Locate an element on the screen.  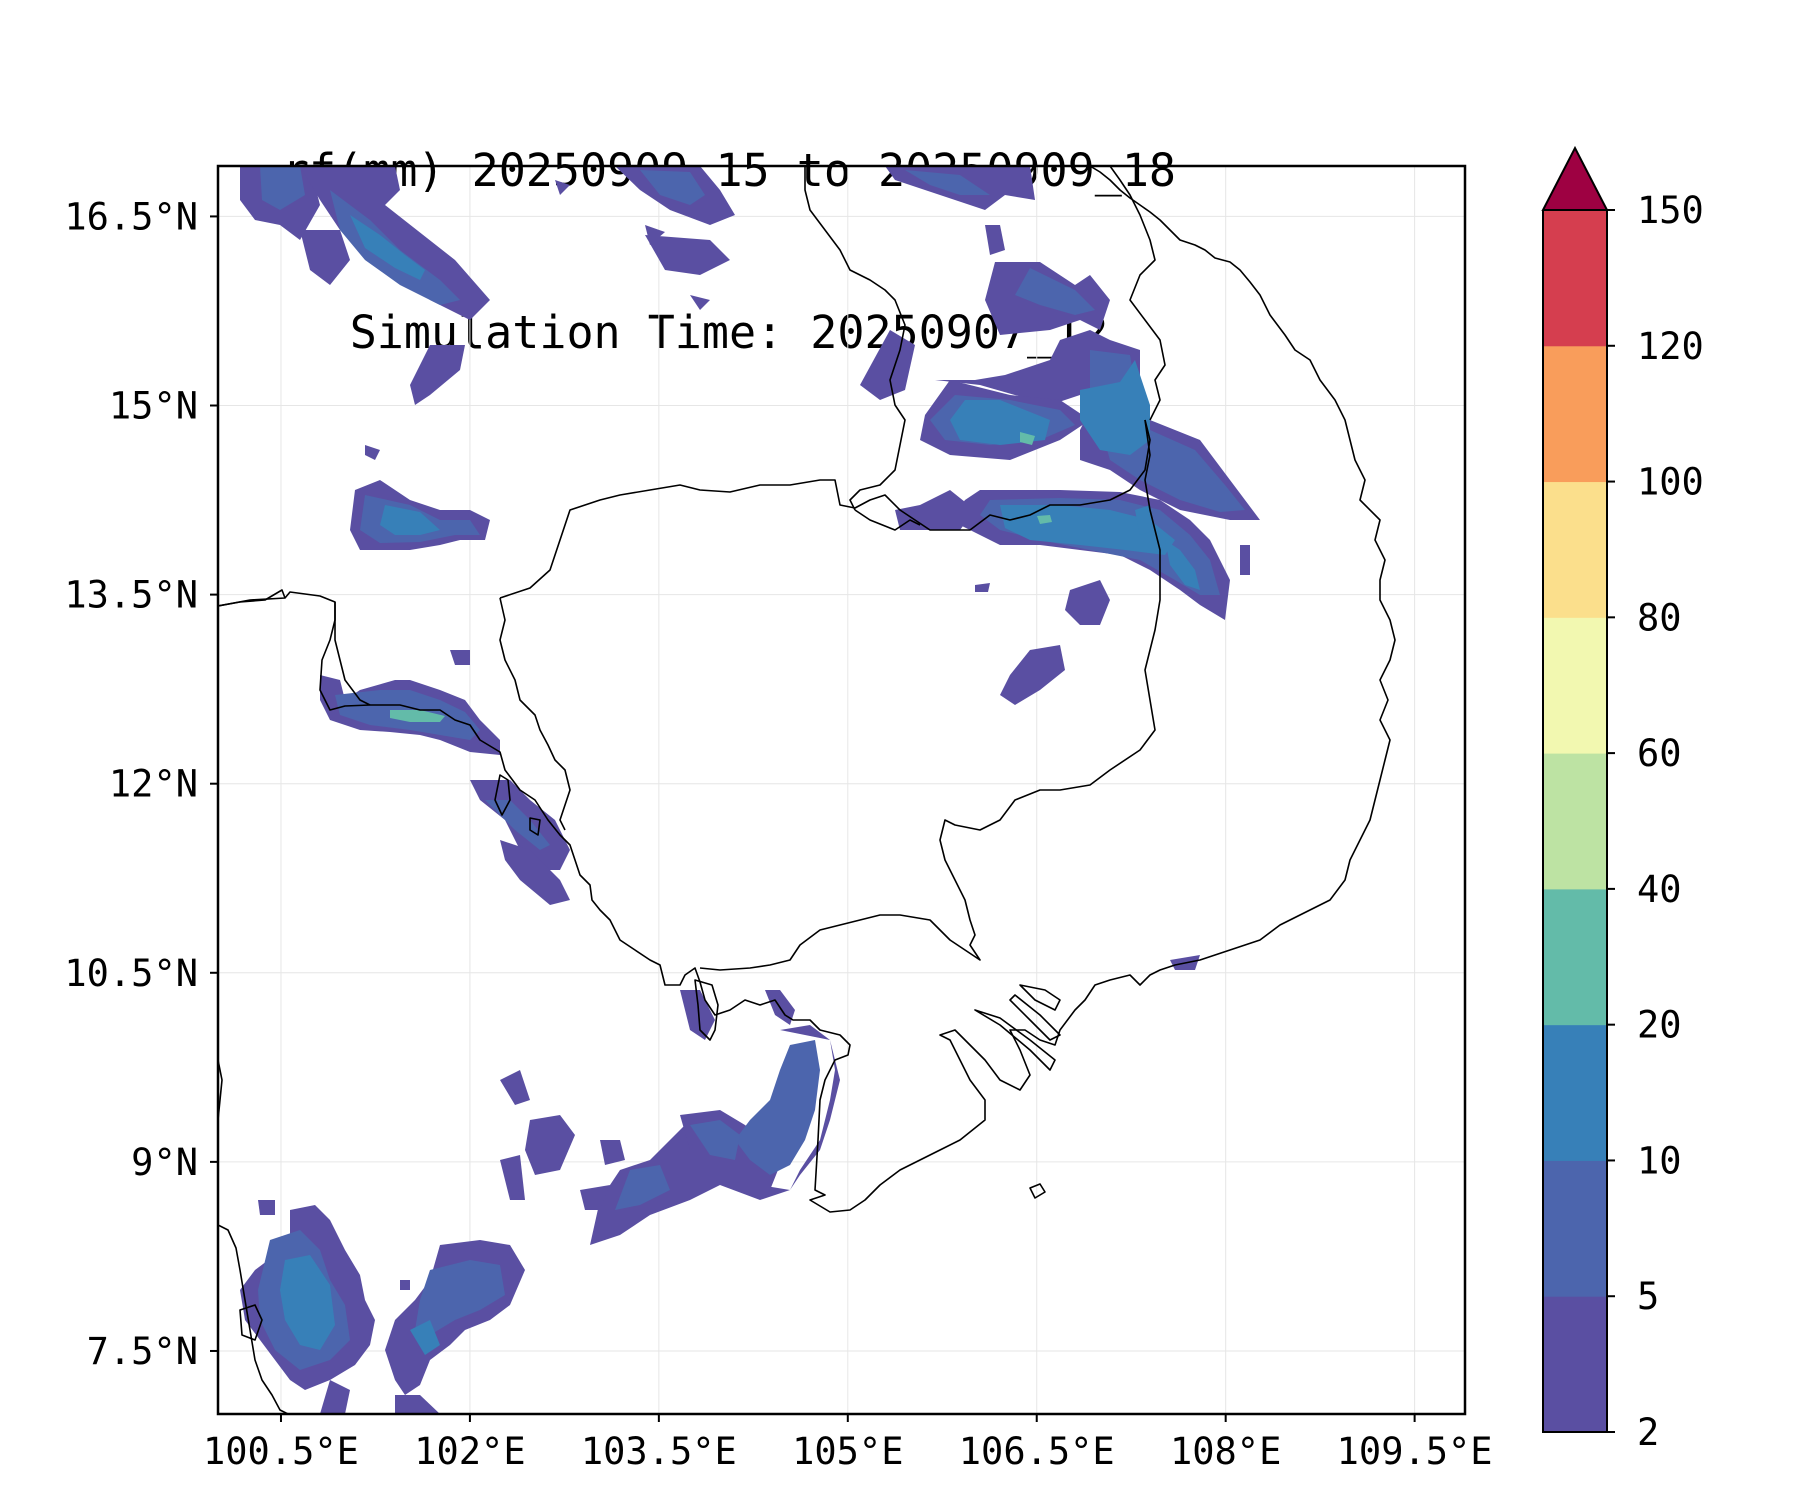
y-tick-label: 10.5°N is located at coordinates (131, 973).